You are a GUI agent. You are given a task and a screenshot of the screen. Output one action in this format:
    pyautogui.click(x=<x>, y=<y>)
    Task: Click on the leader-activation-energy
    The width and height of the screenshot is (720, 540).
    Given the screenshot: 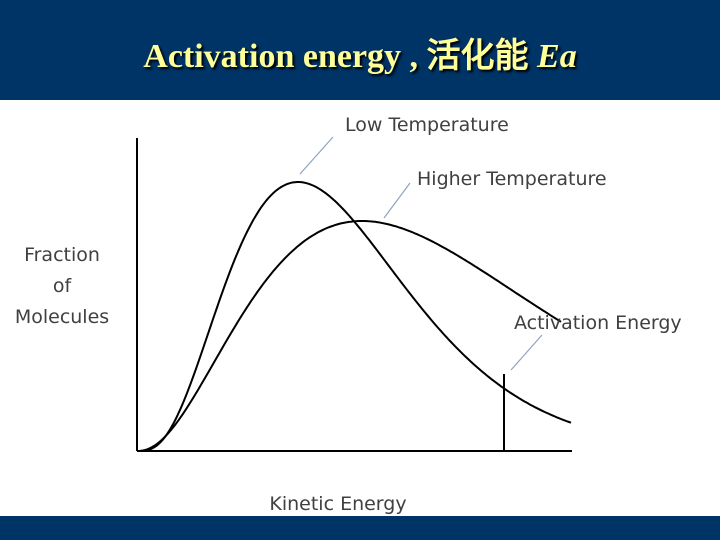 What is the action you would take?
    pyautogui.click(x=526, y=352)
    